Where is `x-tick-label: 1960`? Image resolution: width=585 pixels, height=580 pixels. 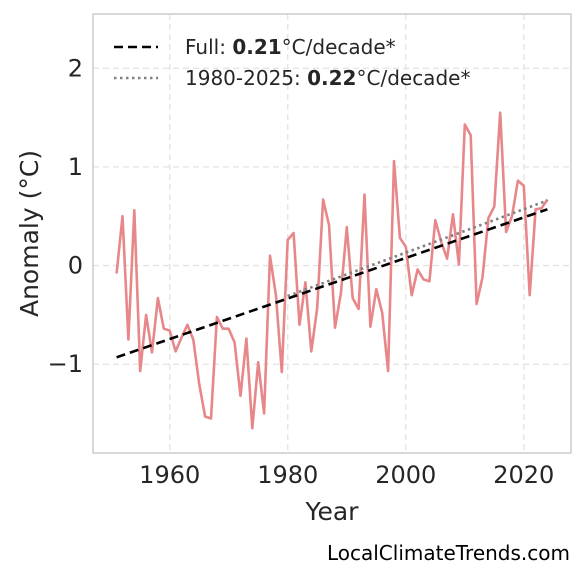 x-tick-label: 1960 is located at coordinates (169, 475).